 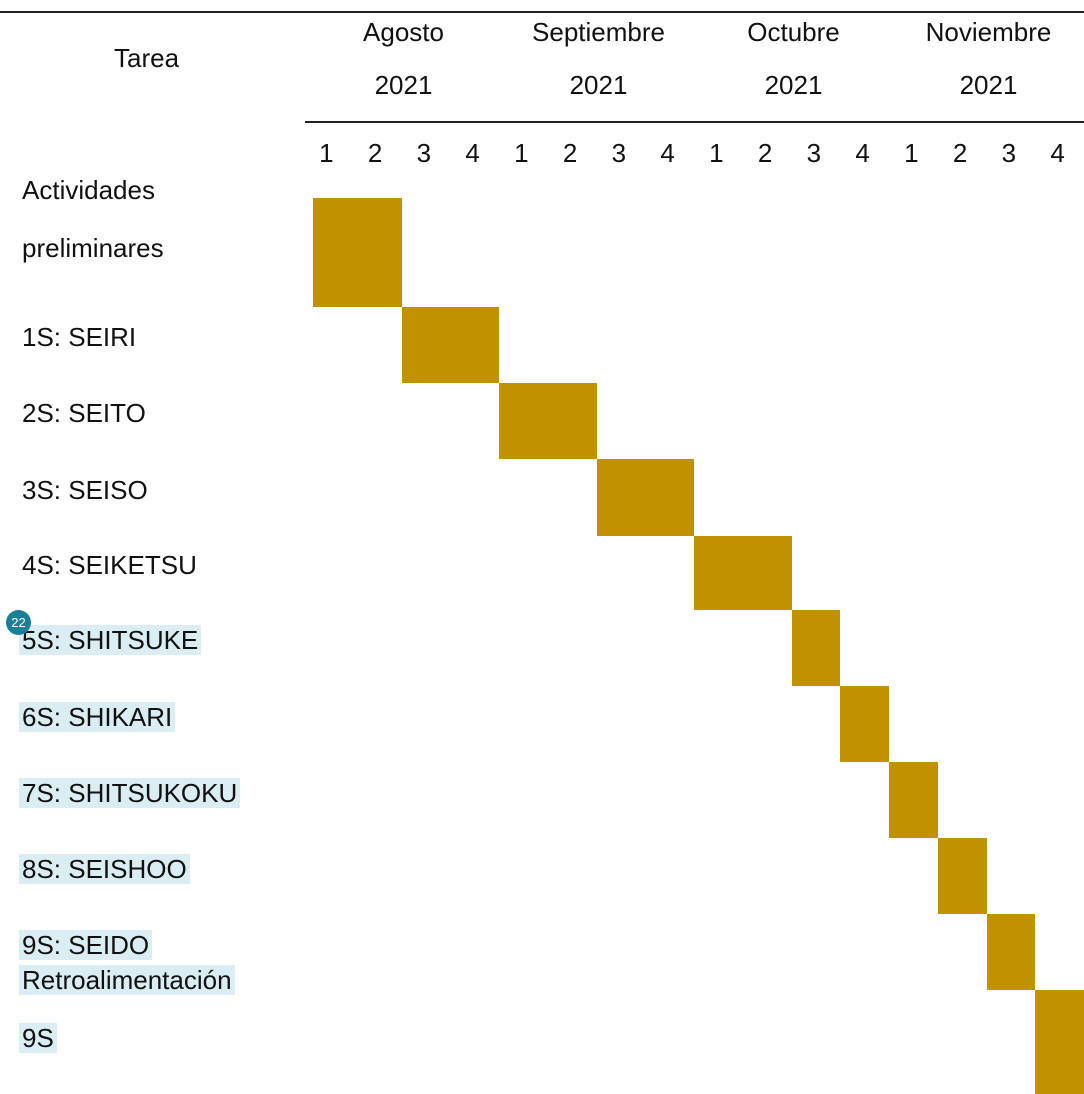 What do you see at coordinates (598, 32) in the screenshot?
I see `month-label: Septiembre` at bounding box center [598, 32].